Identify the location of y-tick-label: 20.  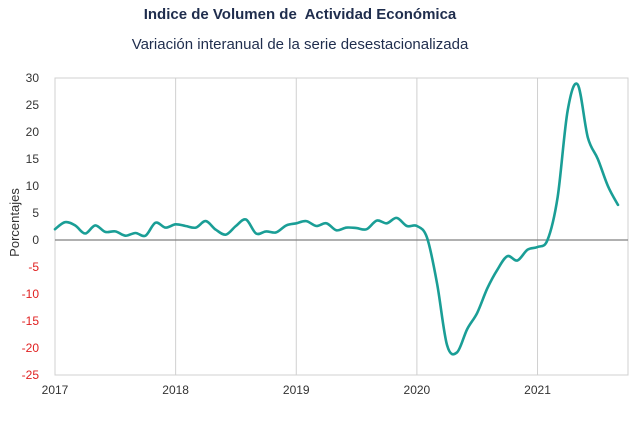
(33, 132).